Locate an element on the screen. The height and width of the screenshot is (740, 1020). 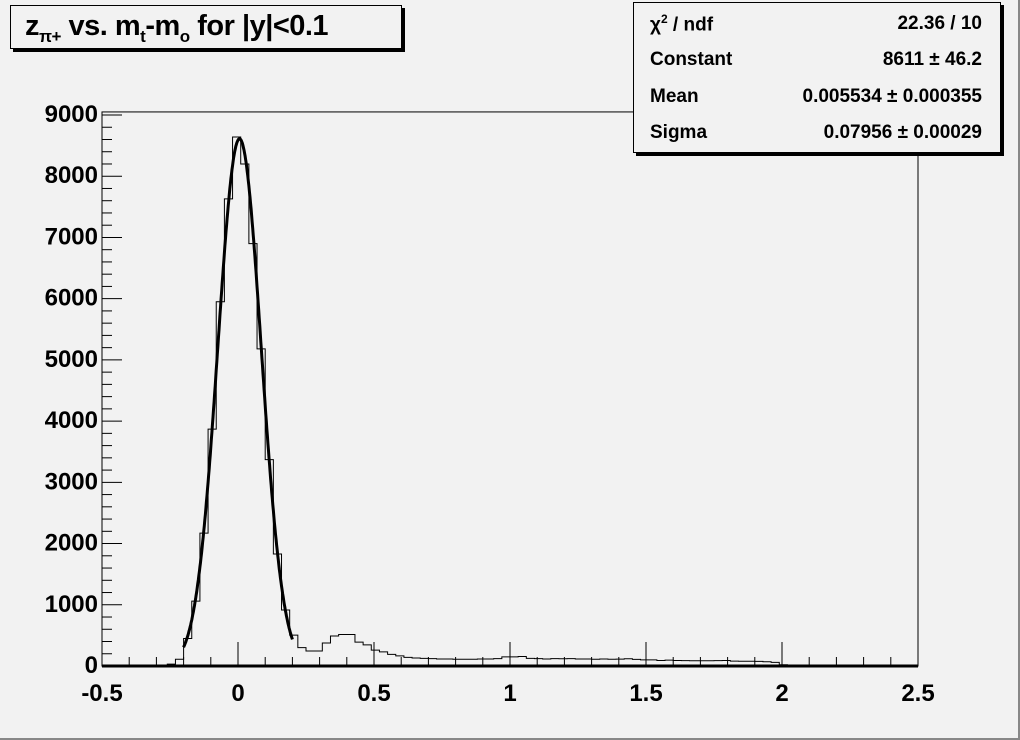
stats-row-mean: Mean 0.005534 ± 0.000355 is located at coordinates (816, 97).